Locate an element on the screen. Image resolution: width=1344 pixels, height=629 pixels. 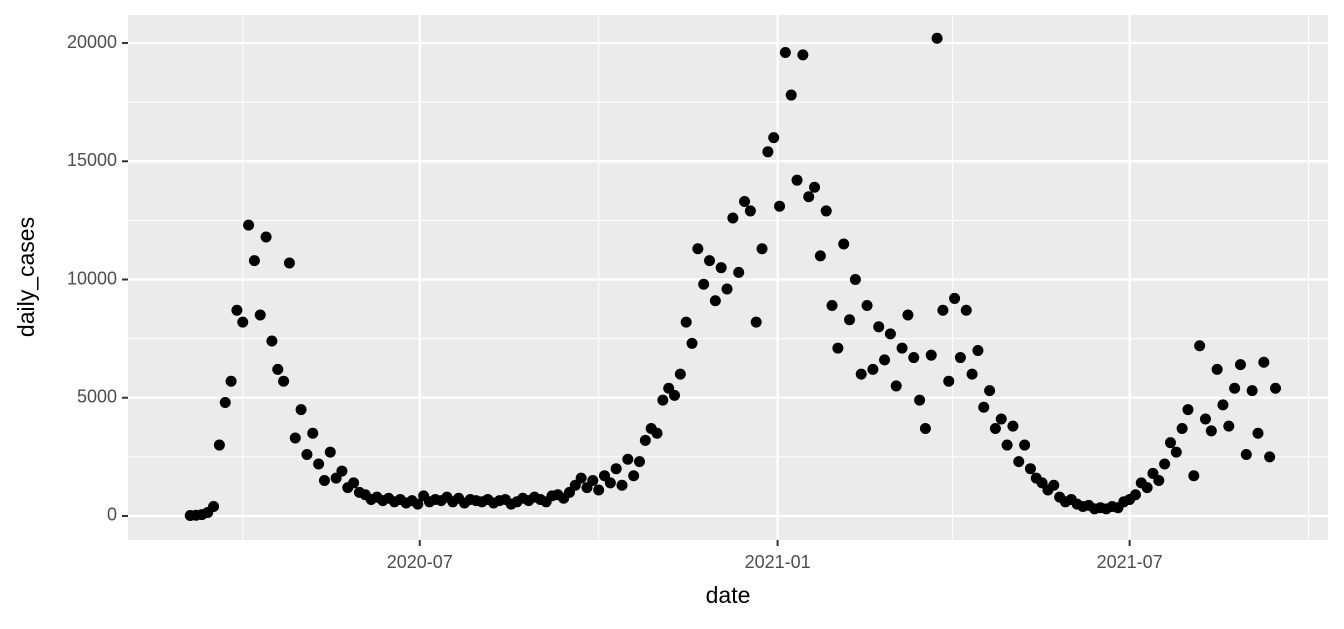
x-tick-label: 2021-07 is located at coordinates (1130, 562).